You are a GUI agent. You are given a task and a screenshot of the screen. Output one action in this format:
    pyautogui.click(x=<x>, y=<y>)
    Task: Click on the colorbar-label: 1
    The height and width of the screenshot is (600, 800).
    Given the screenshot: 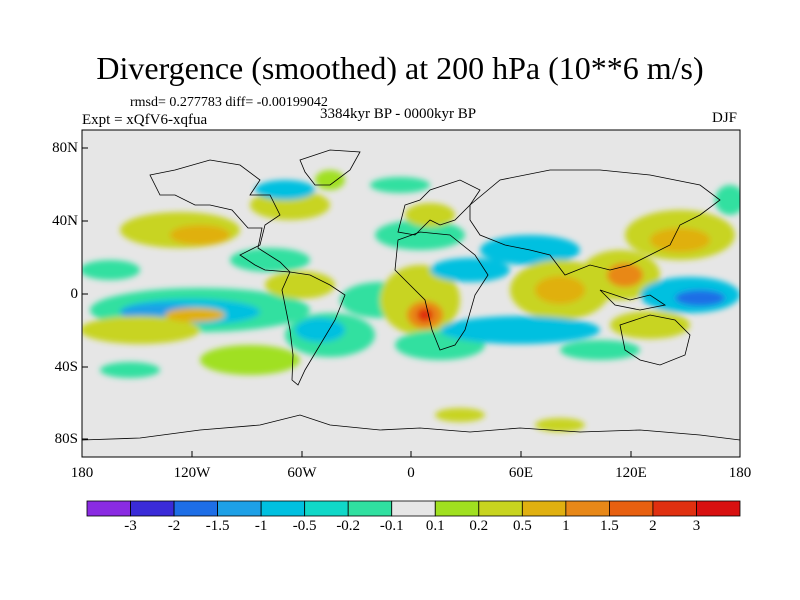 What is the action you would take?
    pyautogui.click(x=566, y=526)
    